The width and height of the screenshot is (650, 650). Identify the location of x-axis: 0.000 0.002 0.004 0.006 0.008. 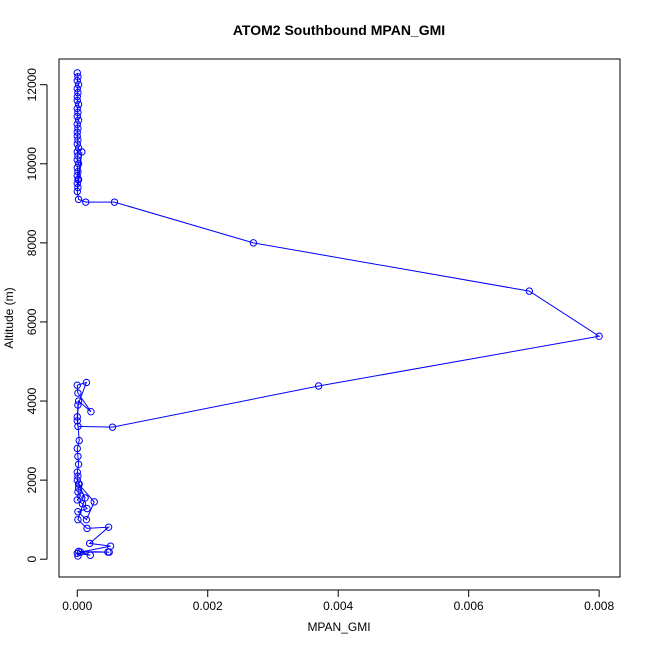
(338, 601).